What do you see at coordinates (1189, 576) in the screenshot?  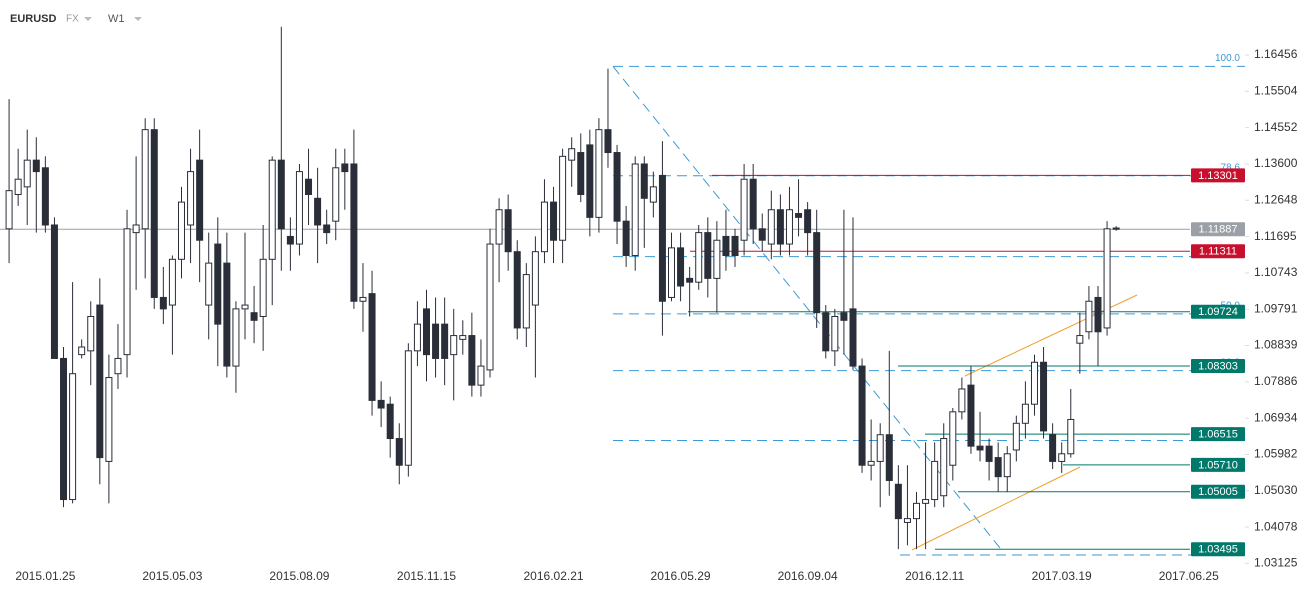 I see `x-tick-label: 2017.06.25` at bounding box center [1189, 576].